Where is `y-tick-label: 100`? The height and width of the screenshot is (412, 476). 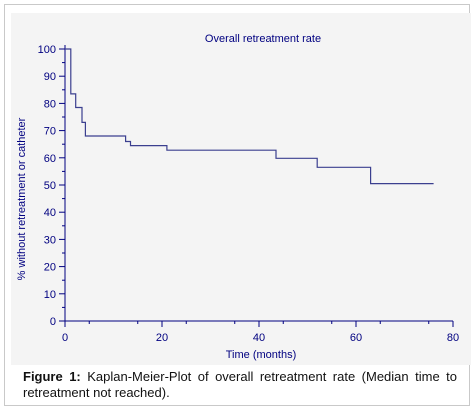 y-tick-label: 100 is located at coordinates (47, 50).